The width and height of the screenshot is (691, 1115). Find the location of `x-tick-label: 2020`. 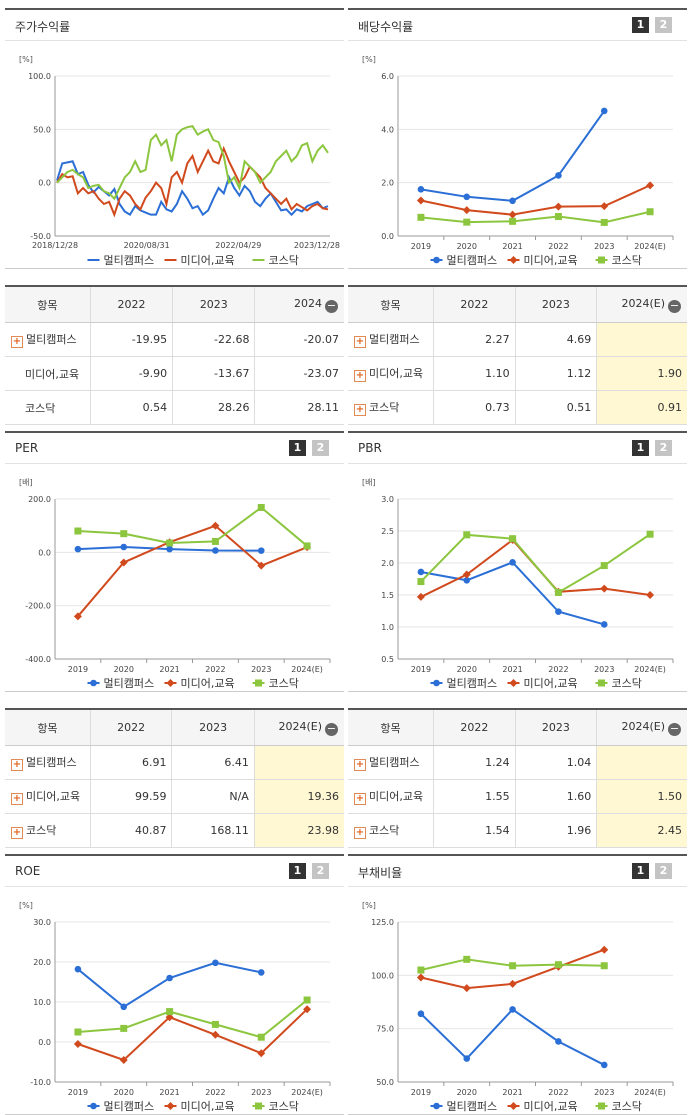

x-tick-label: 2020 is located at coordinates (467, 669).